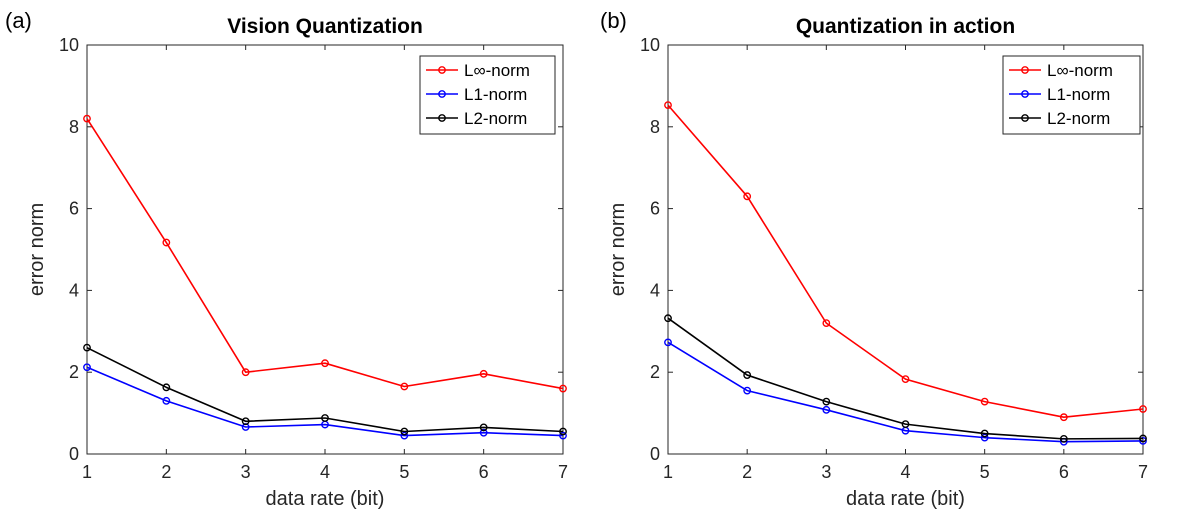 The width and height of the screenshot is (1199, 518). Describe the element at coordinates (18, 20) in the screenshot. I see `panel-tag: (a)` at that location.